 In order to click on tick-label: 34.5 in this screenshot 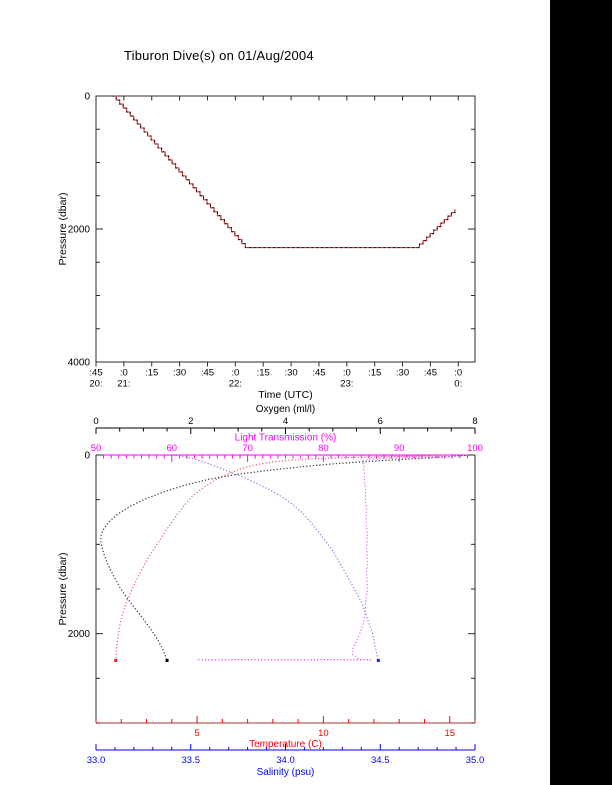, I will do `click(380, 760)`.